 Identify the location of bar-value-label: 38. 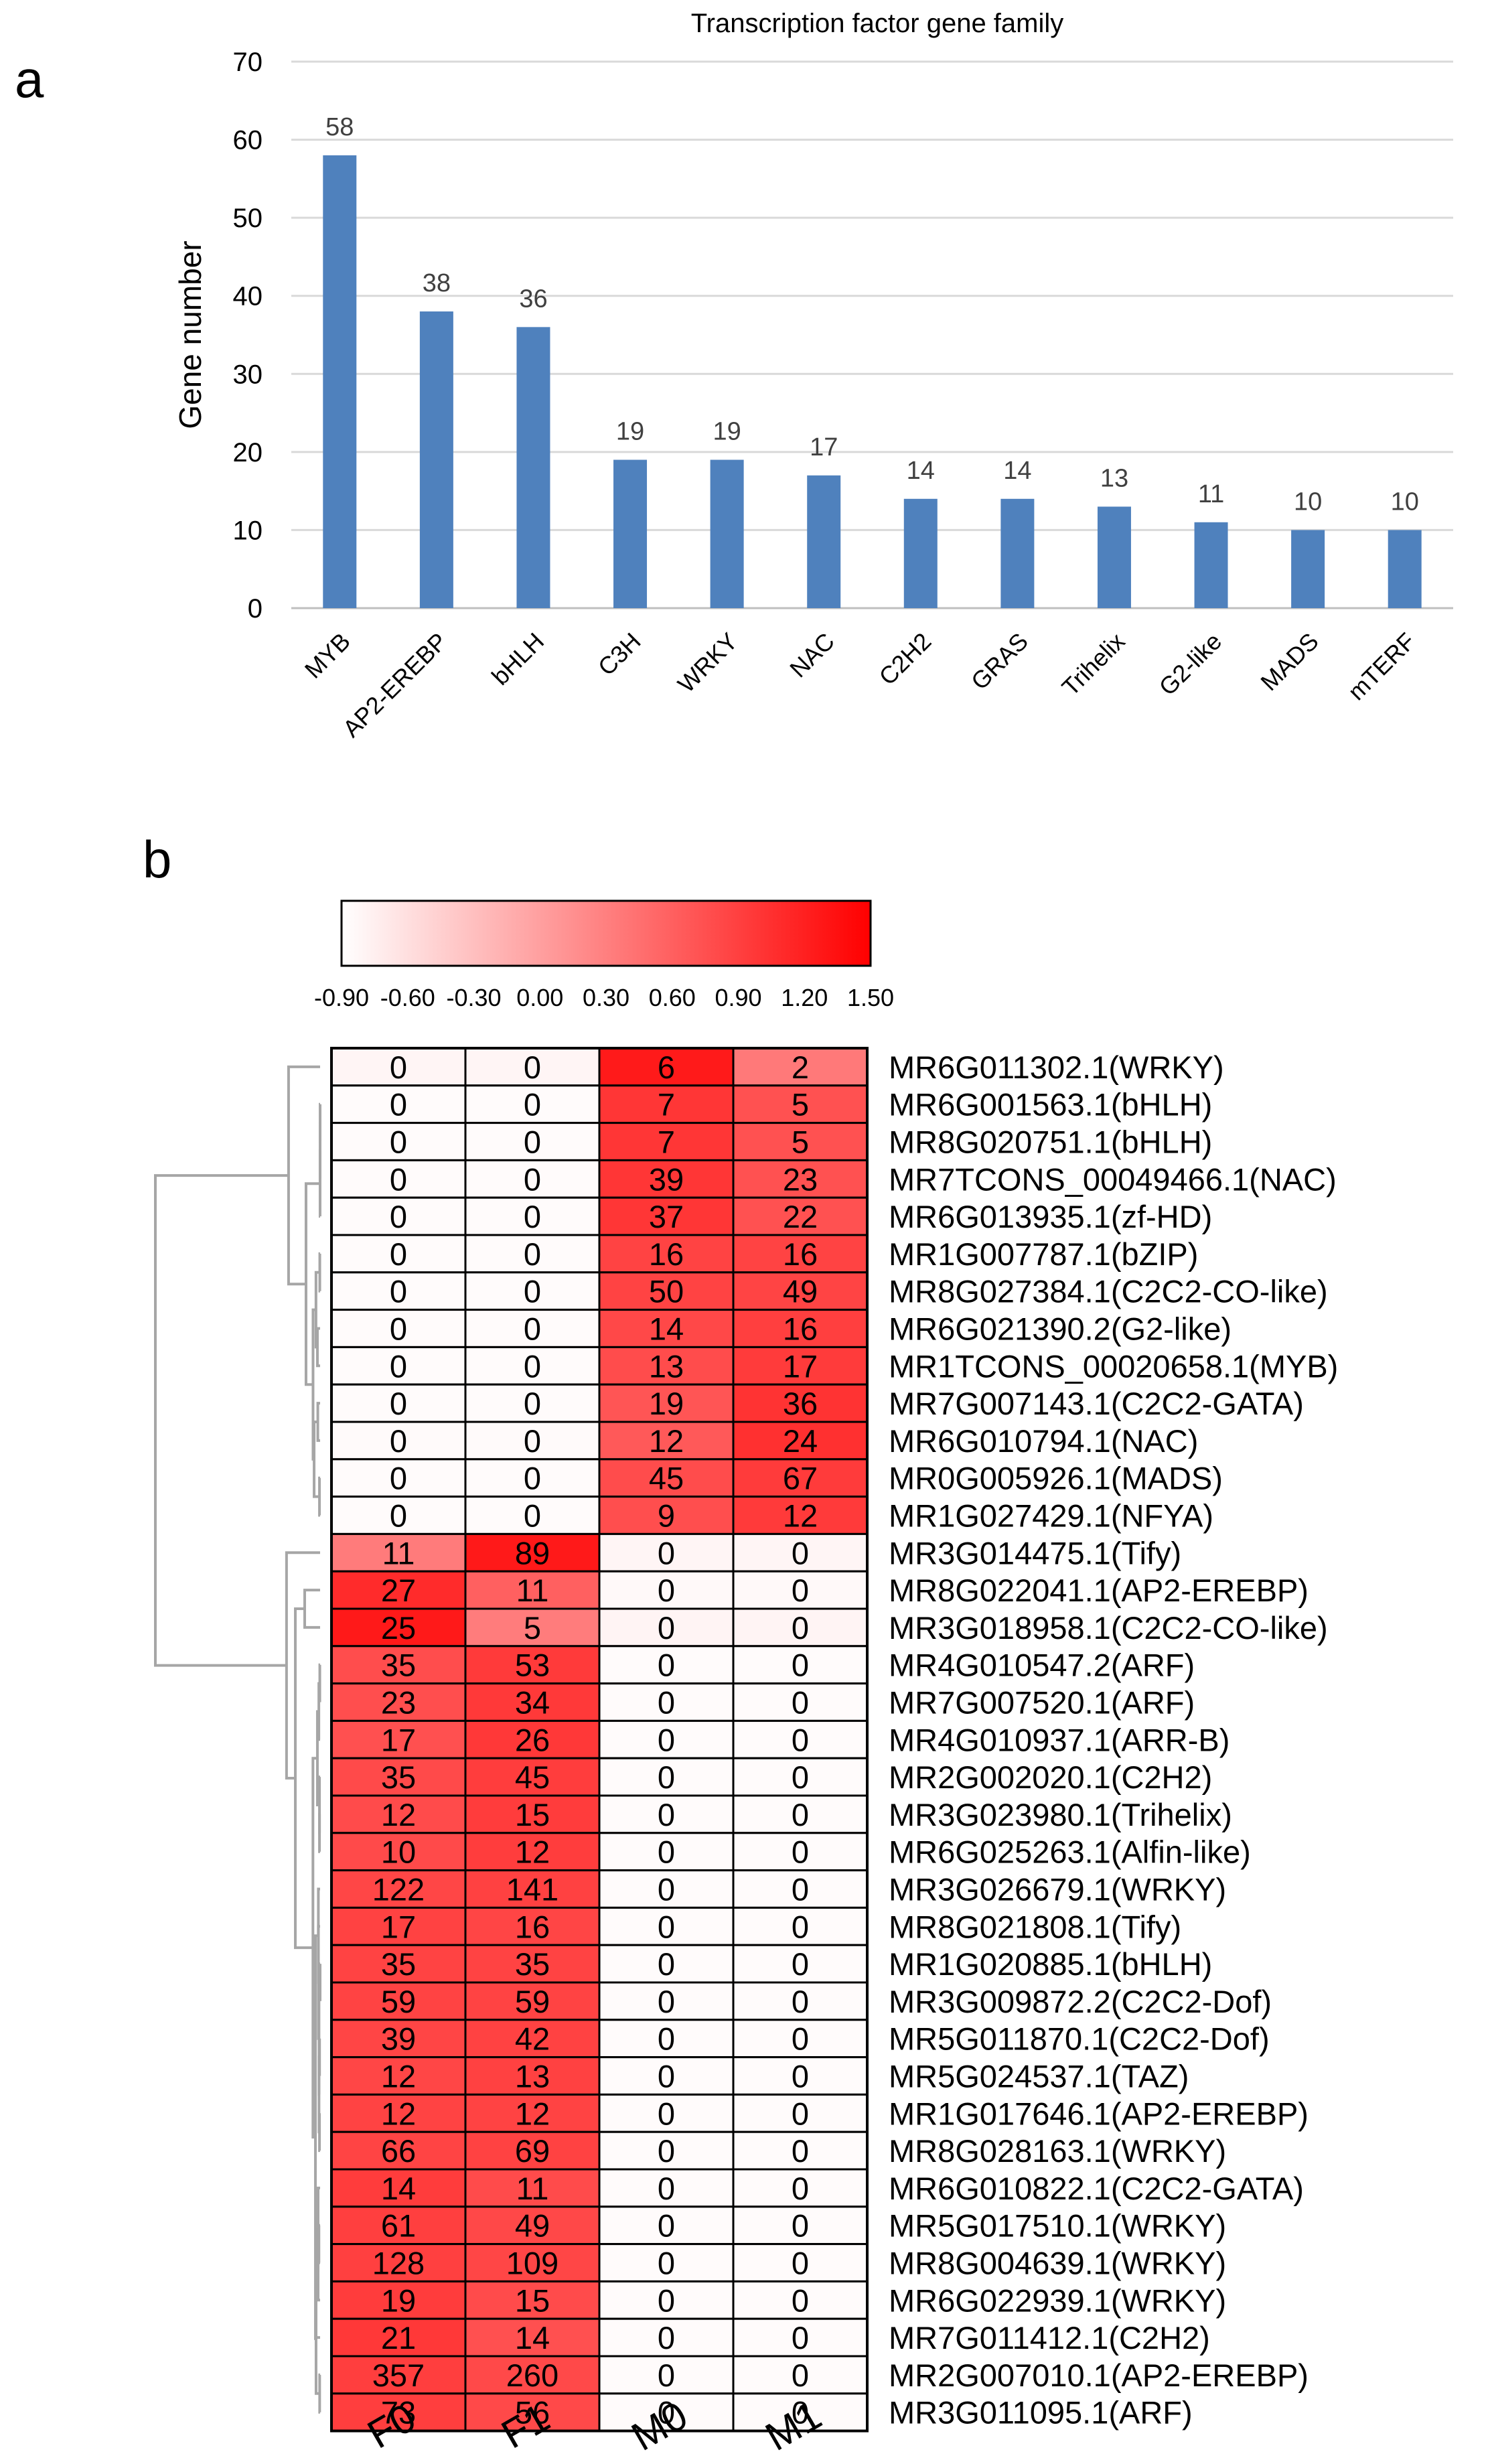
(437, 283).